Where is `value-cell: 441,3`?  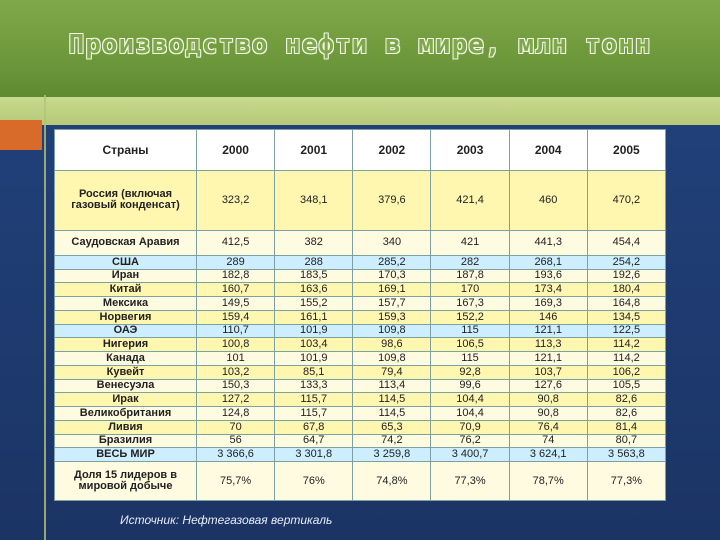
value-cell: 441,3 is located at coordinates (548, 242).